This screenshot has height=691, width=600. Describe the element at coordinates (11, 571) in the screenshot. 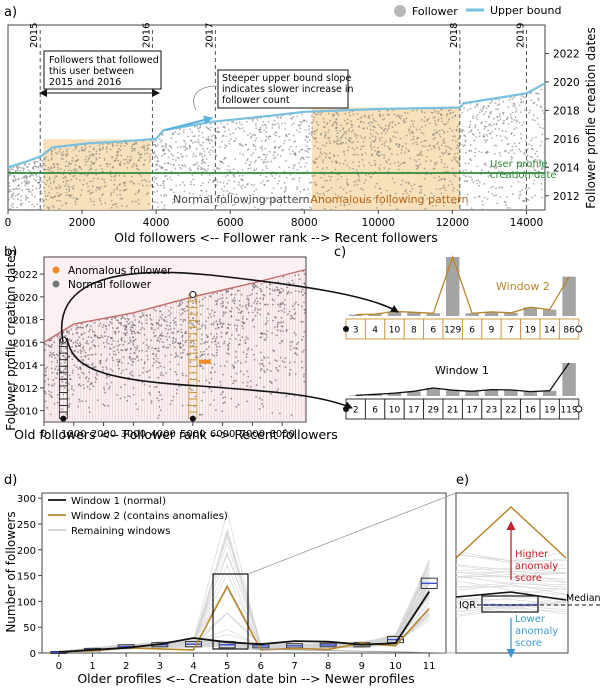

I see `panel-d-ylabel: Number of followers` at that location.